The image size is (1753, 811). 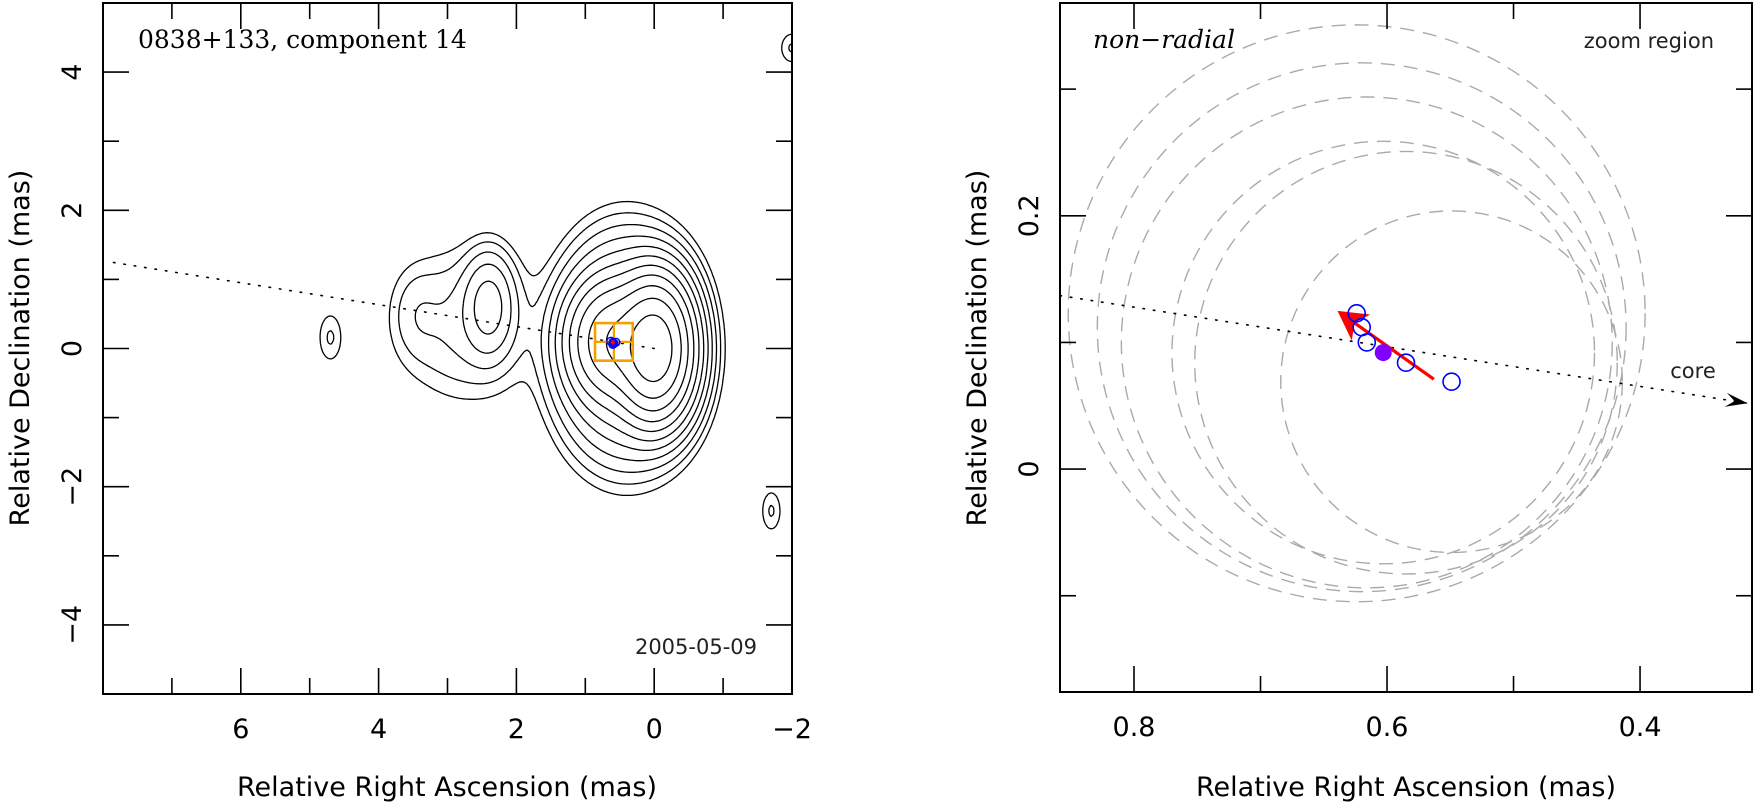 I want to click on y-tick-label: 0.2, so click(x=1029, y=215).